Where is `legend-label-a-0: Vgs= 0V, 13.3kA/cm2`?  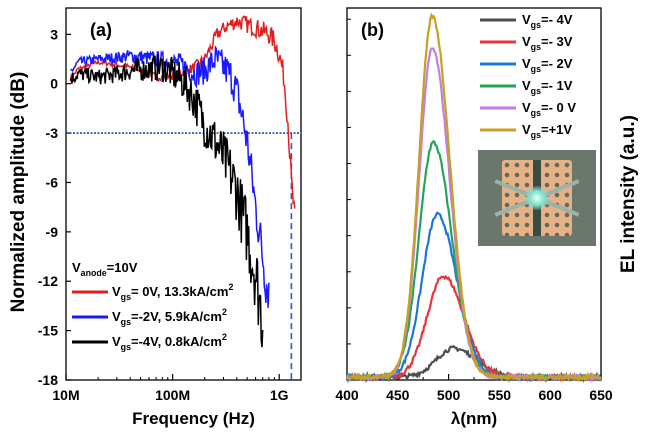
legend-label-a-0: Vgs= 0V, 13.3kA/cm2 is located at coordinates (172, 292).